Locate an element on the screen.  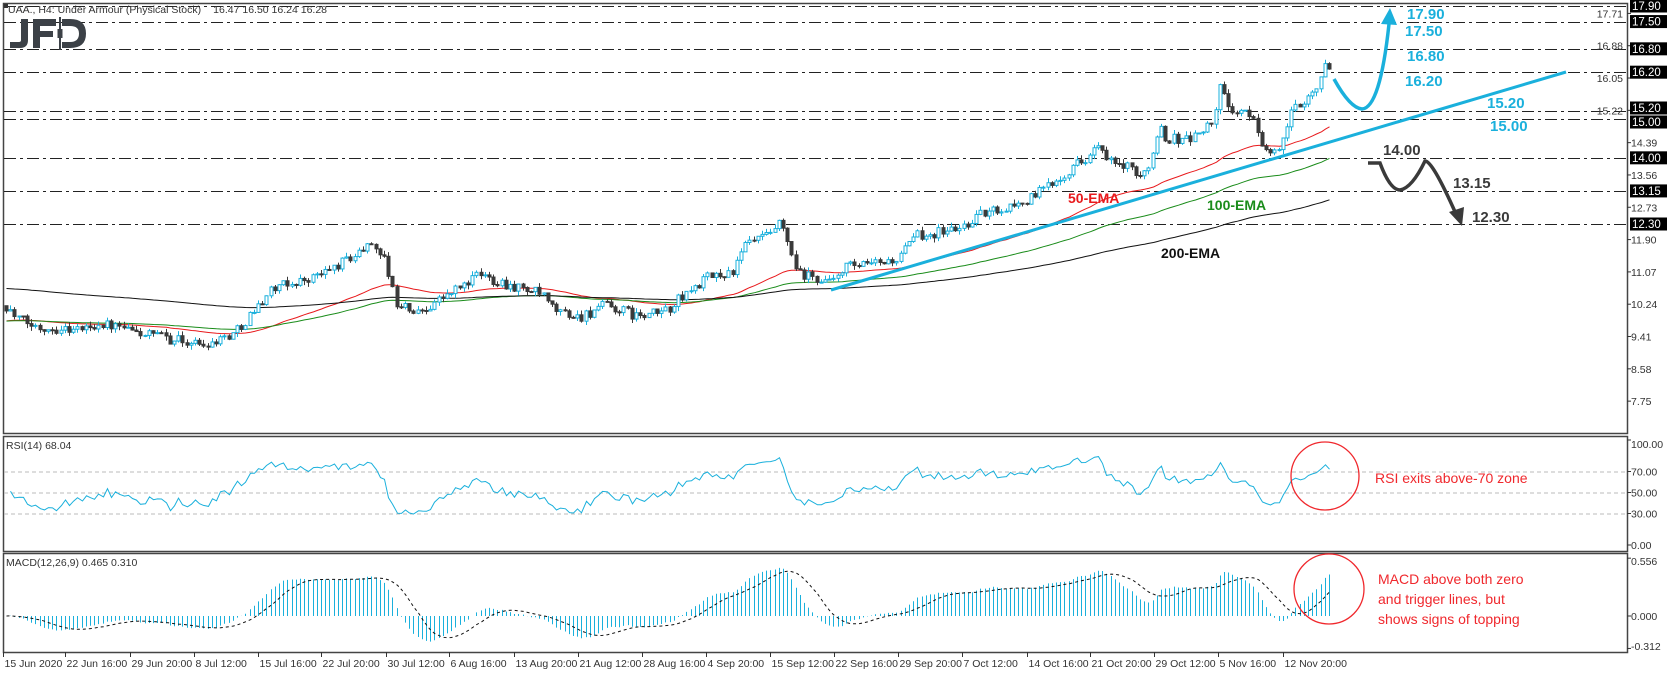
price-tick-label: 8.58 is located at coordinates (1641, 370).